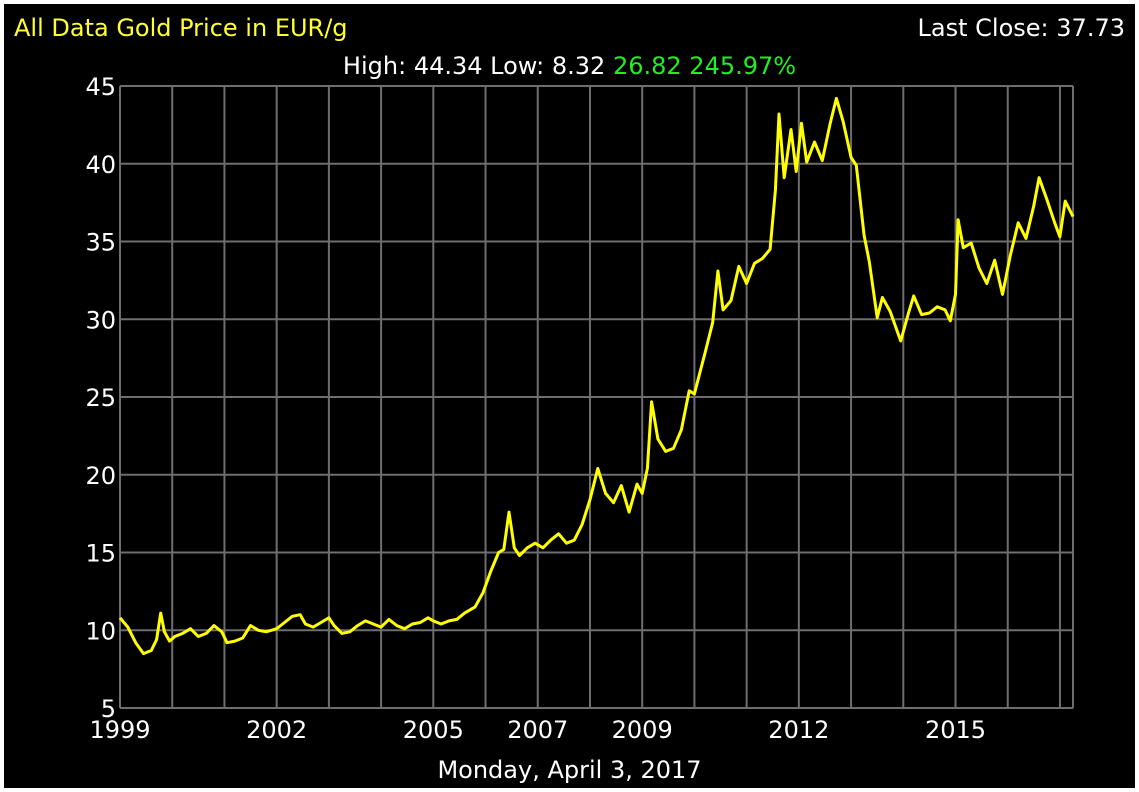 The width and height of the screenshot is (1139, 792). What do you see at coordinates (276, 730) in the screenshot?
I see `x-tick-label: 2002` at bounding box center [276, 730].